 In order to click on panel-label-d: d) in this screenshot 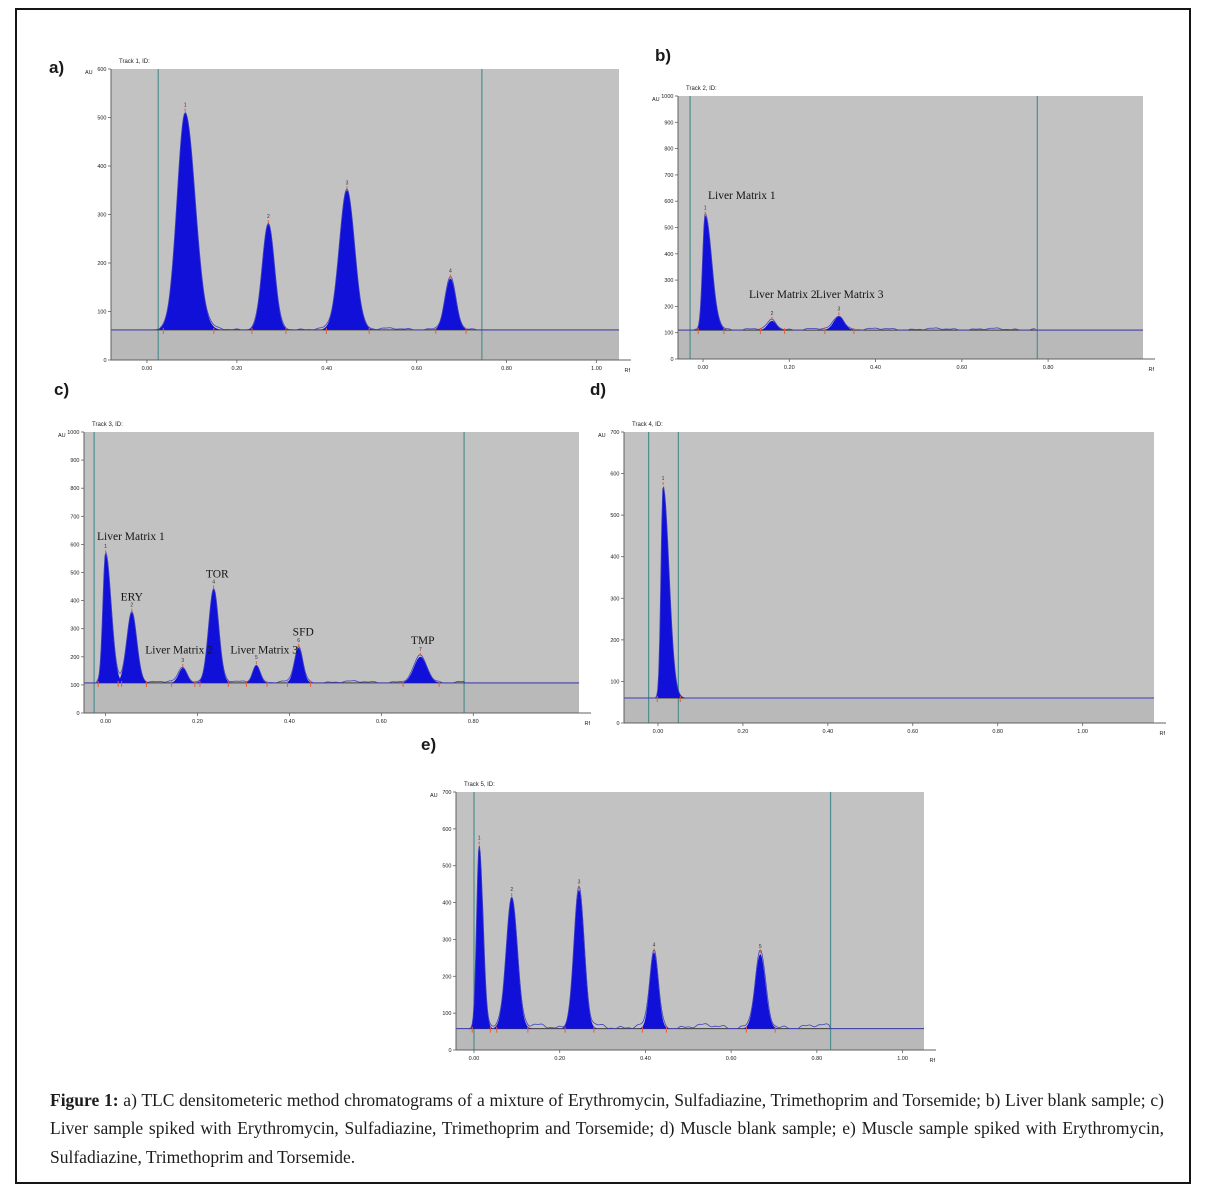, I will do `click(598, 389)`.